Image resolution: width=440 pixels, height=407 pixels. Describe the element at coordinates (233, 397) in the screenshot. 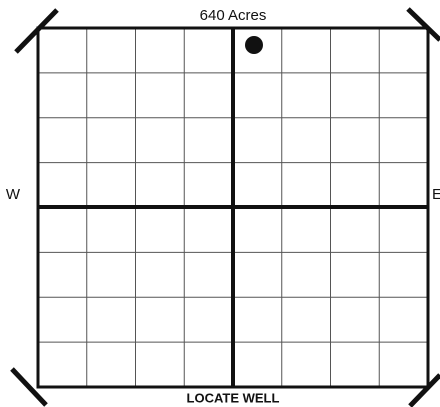

I see `footer-label: LOCATE WELL` at that location.